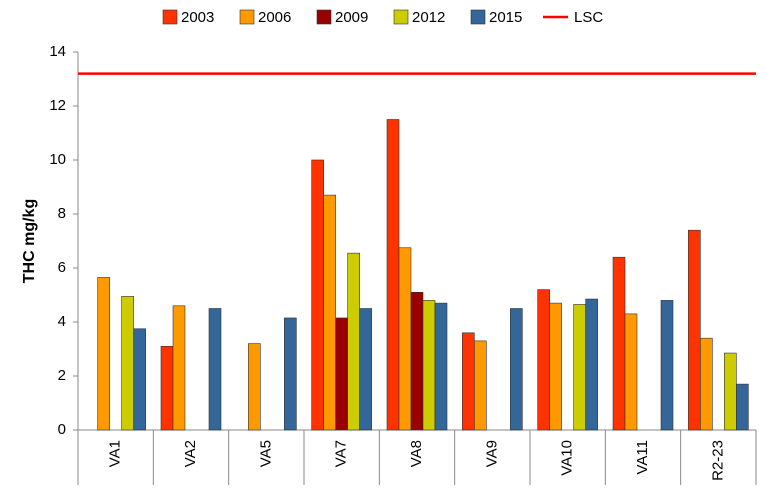  What do you see at coordinates (57, 159) in the screenshot?
I see `y-tick-label: 10` at bounding box center [57, 159].